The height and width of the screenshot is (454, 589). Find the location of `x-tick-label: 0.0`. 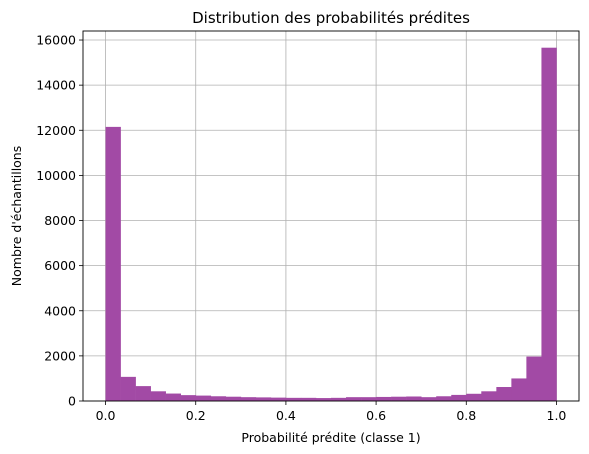

x-tick-label: 0.0 is located at coordinates (106, 415).